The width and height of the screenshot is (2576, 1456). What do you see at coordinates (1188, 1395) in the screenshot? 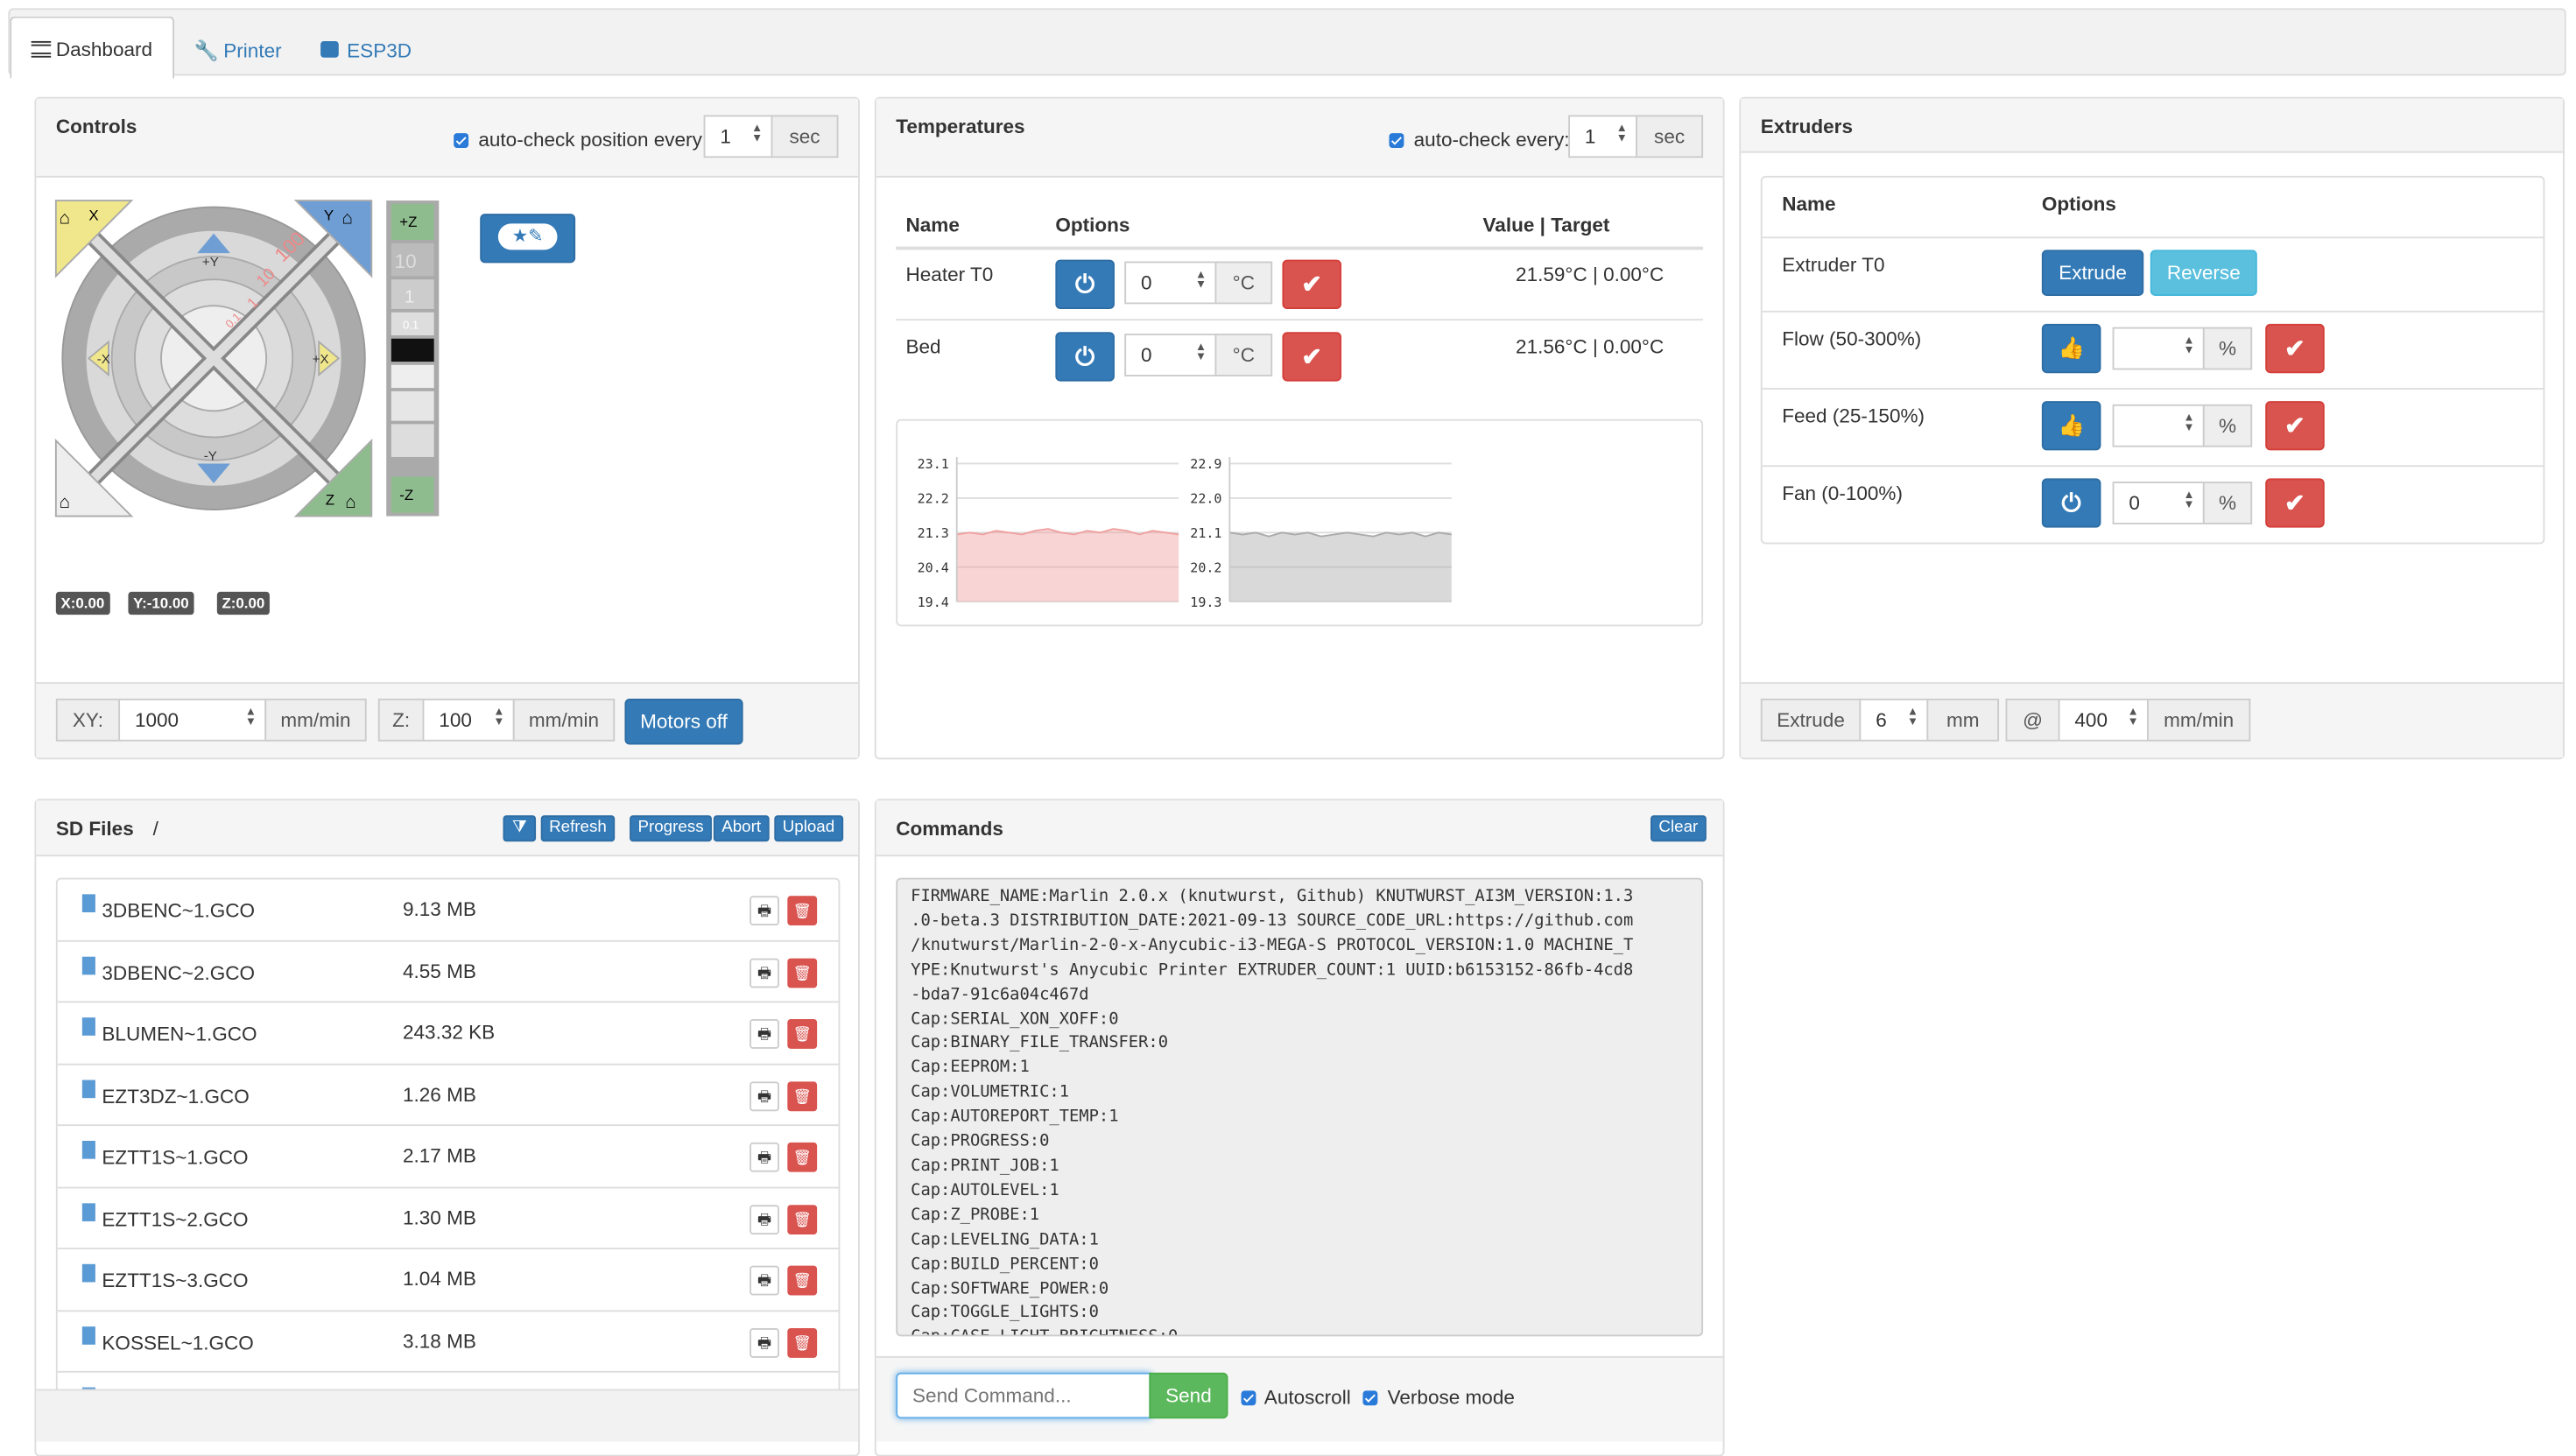
I see `send-button: Send` at bounding box center [1188, 1395].